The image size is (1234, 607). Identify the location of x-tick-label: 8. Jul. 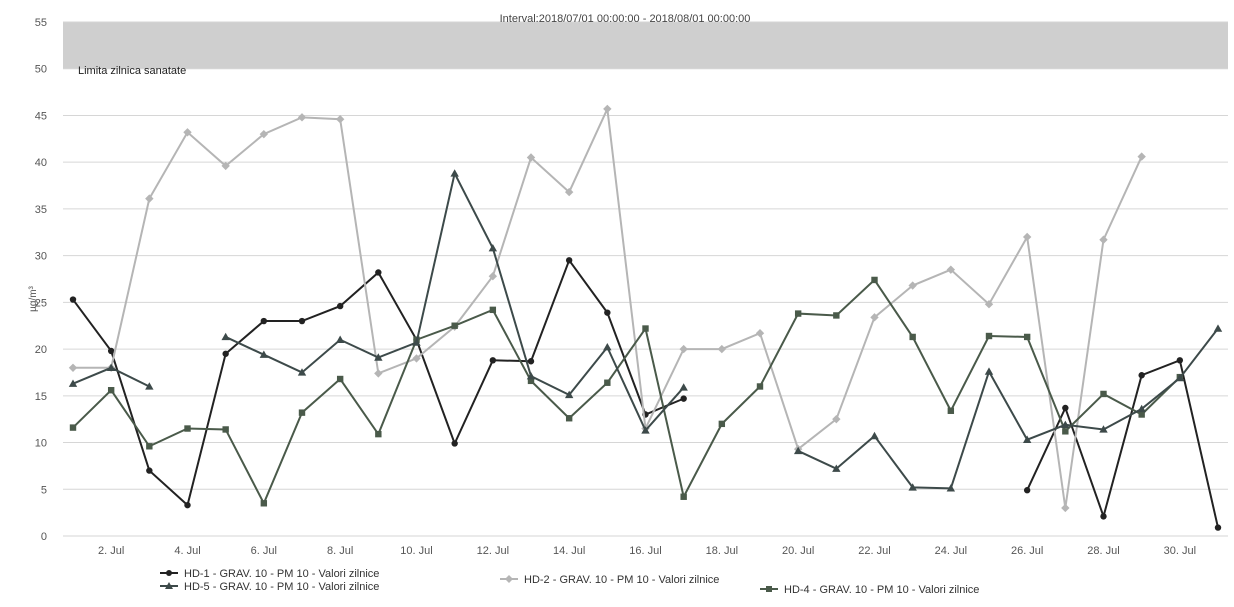
(340, 551).